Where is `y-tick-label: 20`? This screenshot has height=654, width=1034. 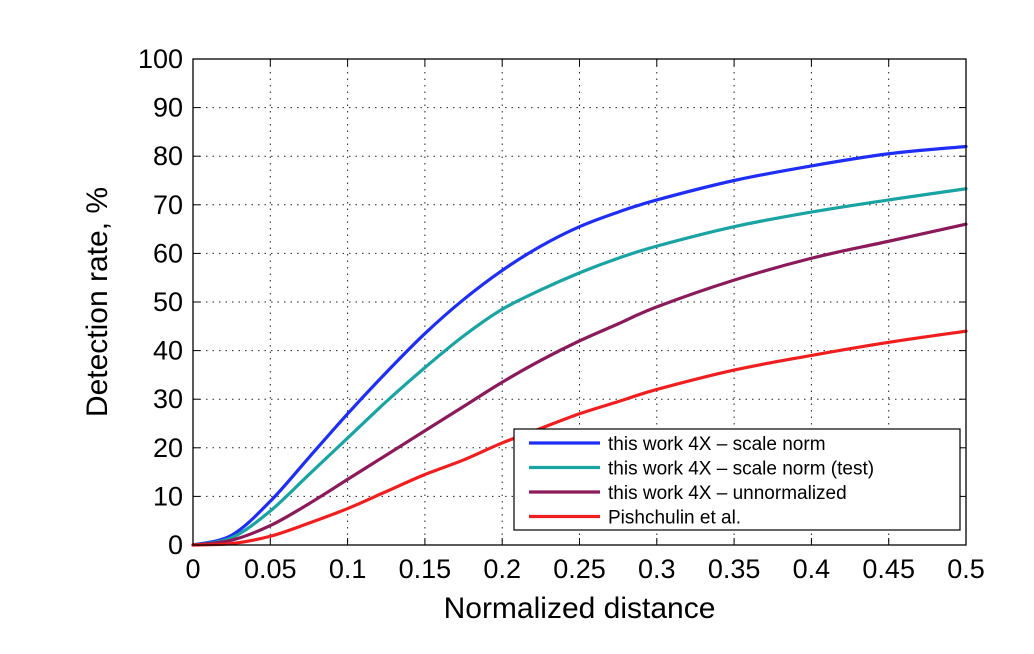 y-tick-label: 20 is located at coordinates (168, 448).